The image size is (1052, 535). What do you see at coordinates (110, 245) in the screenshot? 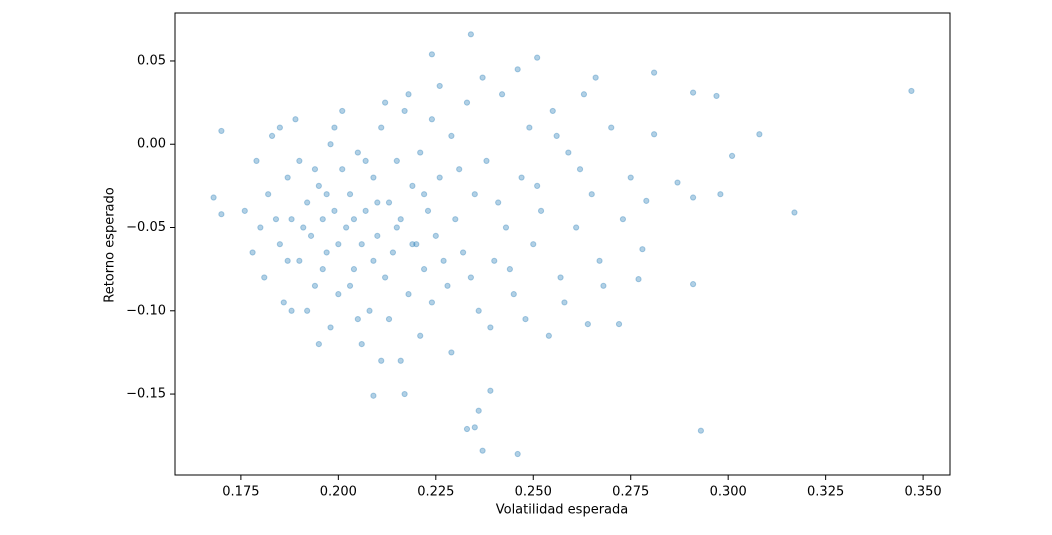
I see `y-axis-label: Retorno esperado` at bounding box center [110, 245].